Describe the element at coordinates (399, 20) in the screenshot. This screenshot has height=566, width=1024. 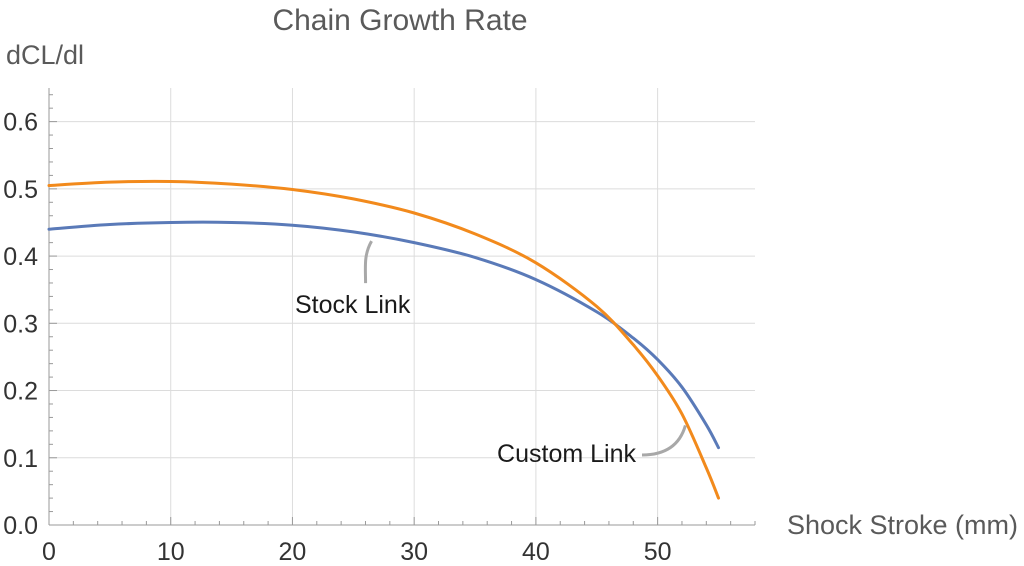
I see `chart-title: Chain Growth Rate` at that location.